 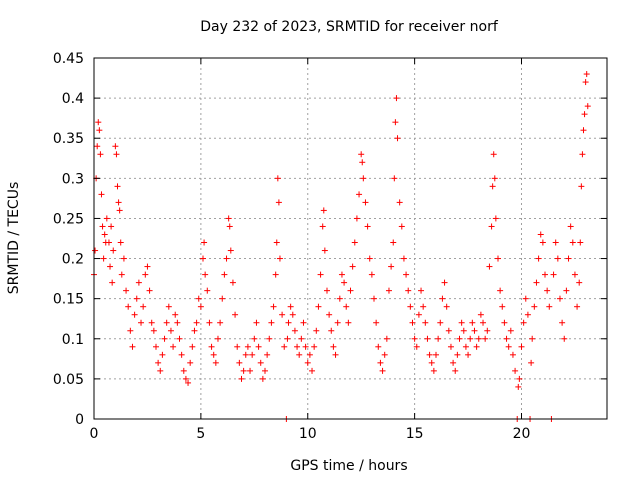 What do you see at coordinates (14, 238) in the screenshot?
I see `y-axis-title: SRMTID / TECUs` at bounding box center [14, 238].